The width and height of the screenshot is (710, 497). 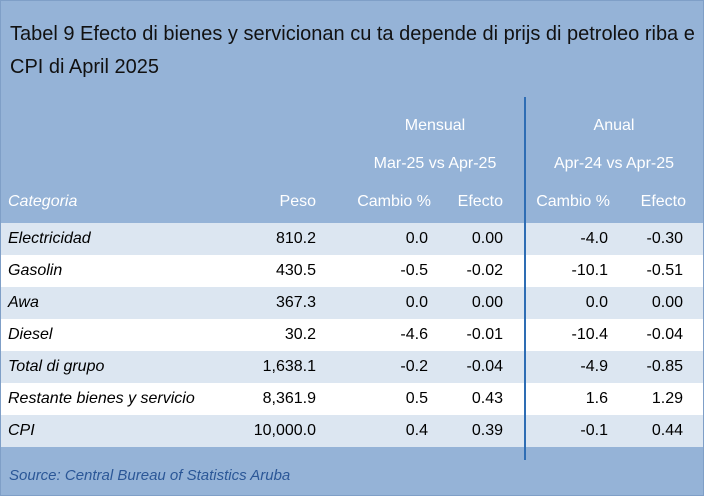 What do you see at coordinates (484, 270) in the screenshot?
I see `cell-mensual-efecto: -0.02` at bounding box center [484, 270].